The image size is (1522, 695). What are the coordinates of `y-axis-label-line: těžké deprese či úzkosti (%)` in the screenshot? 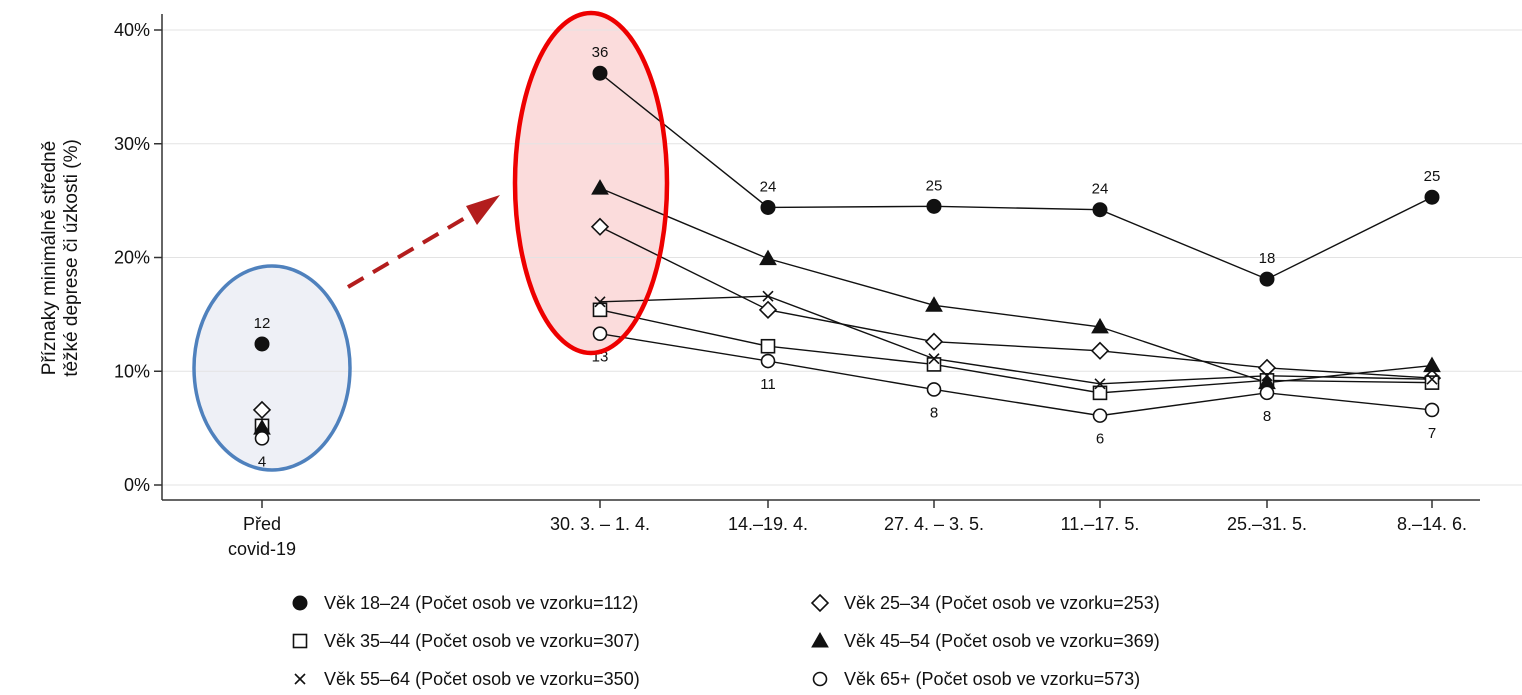 It's located at (71, 258).